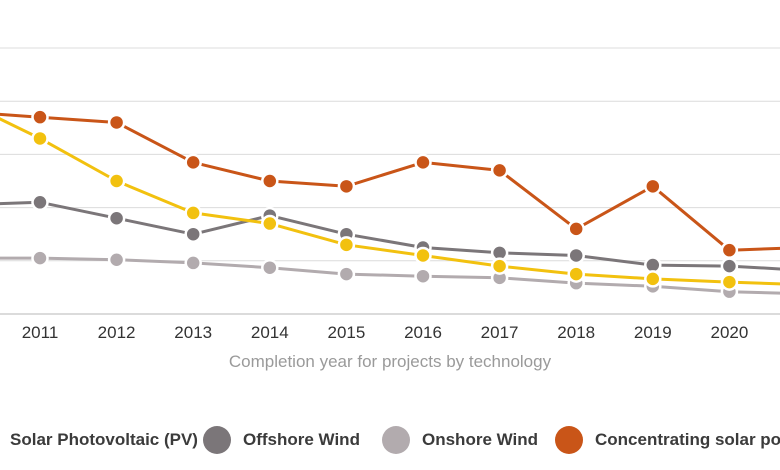 The width and height of the screenshot is (780, 470). Describe the element at coordinates (346, 332) in the screenshot. I see `x-tick-label: 2015` at that location.